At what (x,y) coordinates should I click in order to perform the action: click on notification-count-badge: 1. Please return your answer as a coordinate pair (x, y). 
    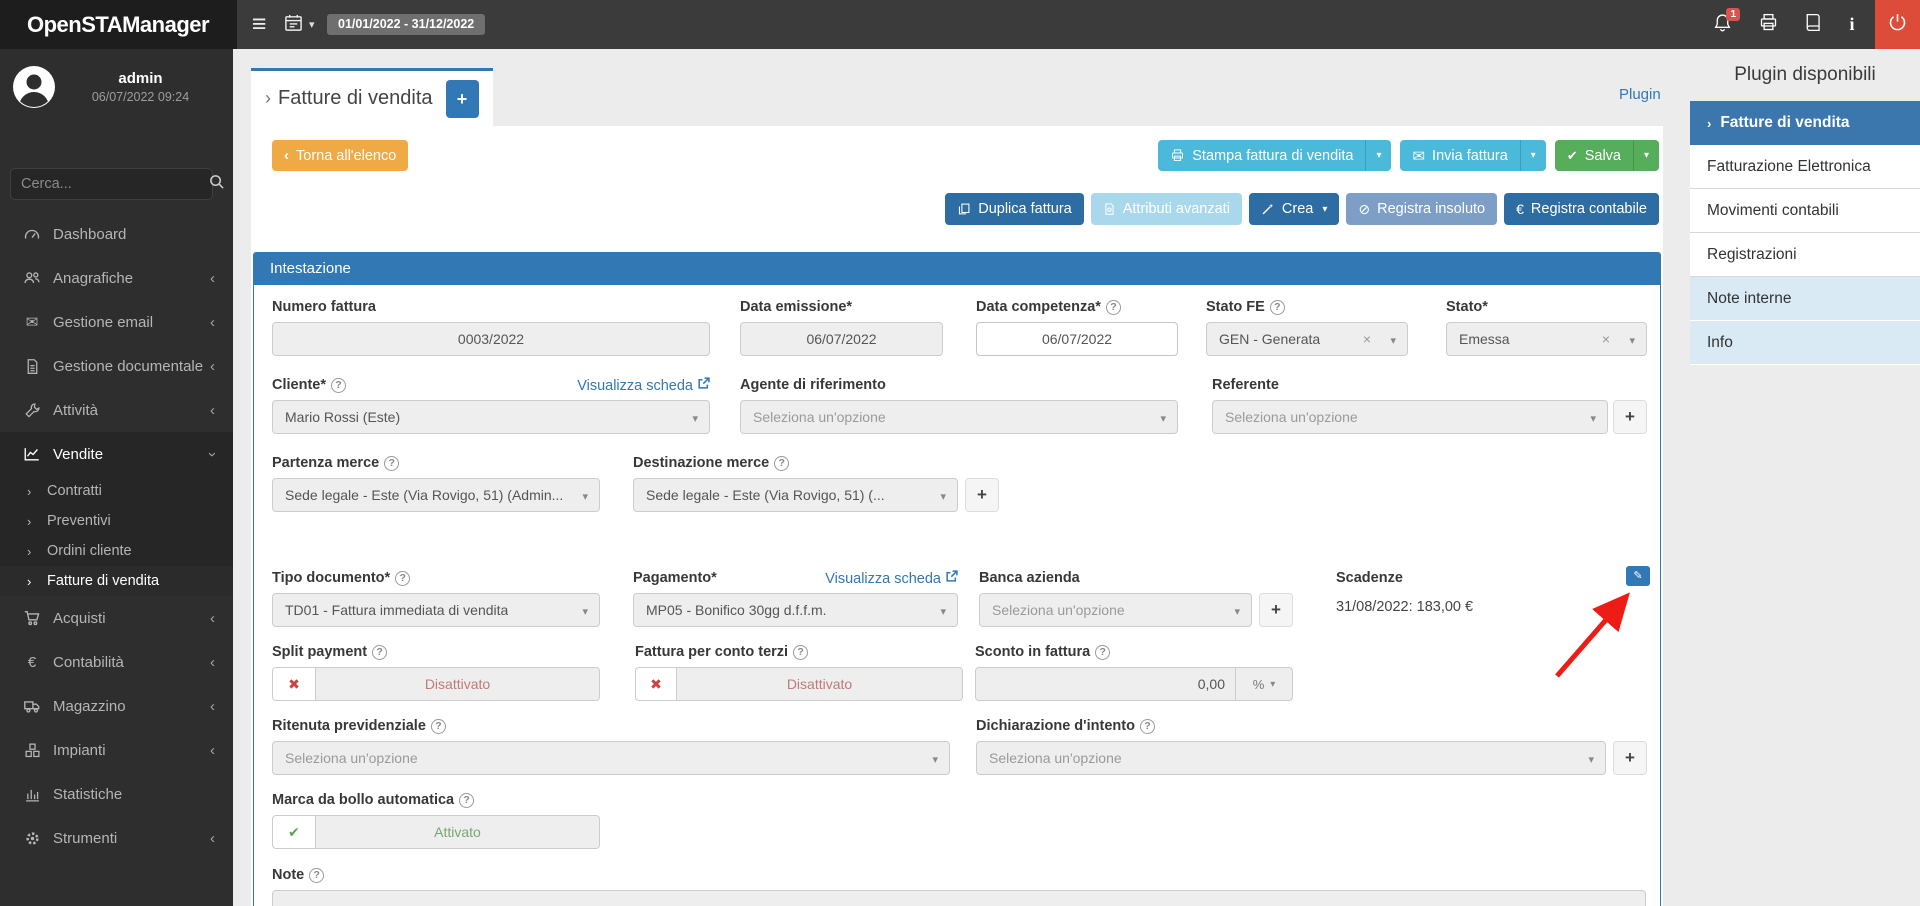
    Looking at the image, I should click on (1733, 14).